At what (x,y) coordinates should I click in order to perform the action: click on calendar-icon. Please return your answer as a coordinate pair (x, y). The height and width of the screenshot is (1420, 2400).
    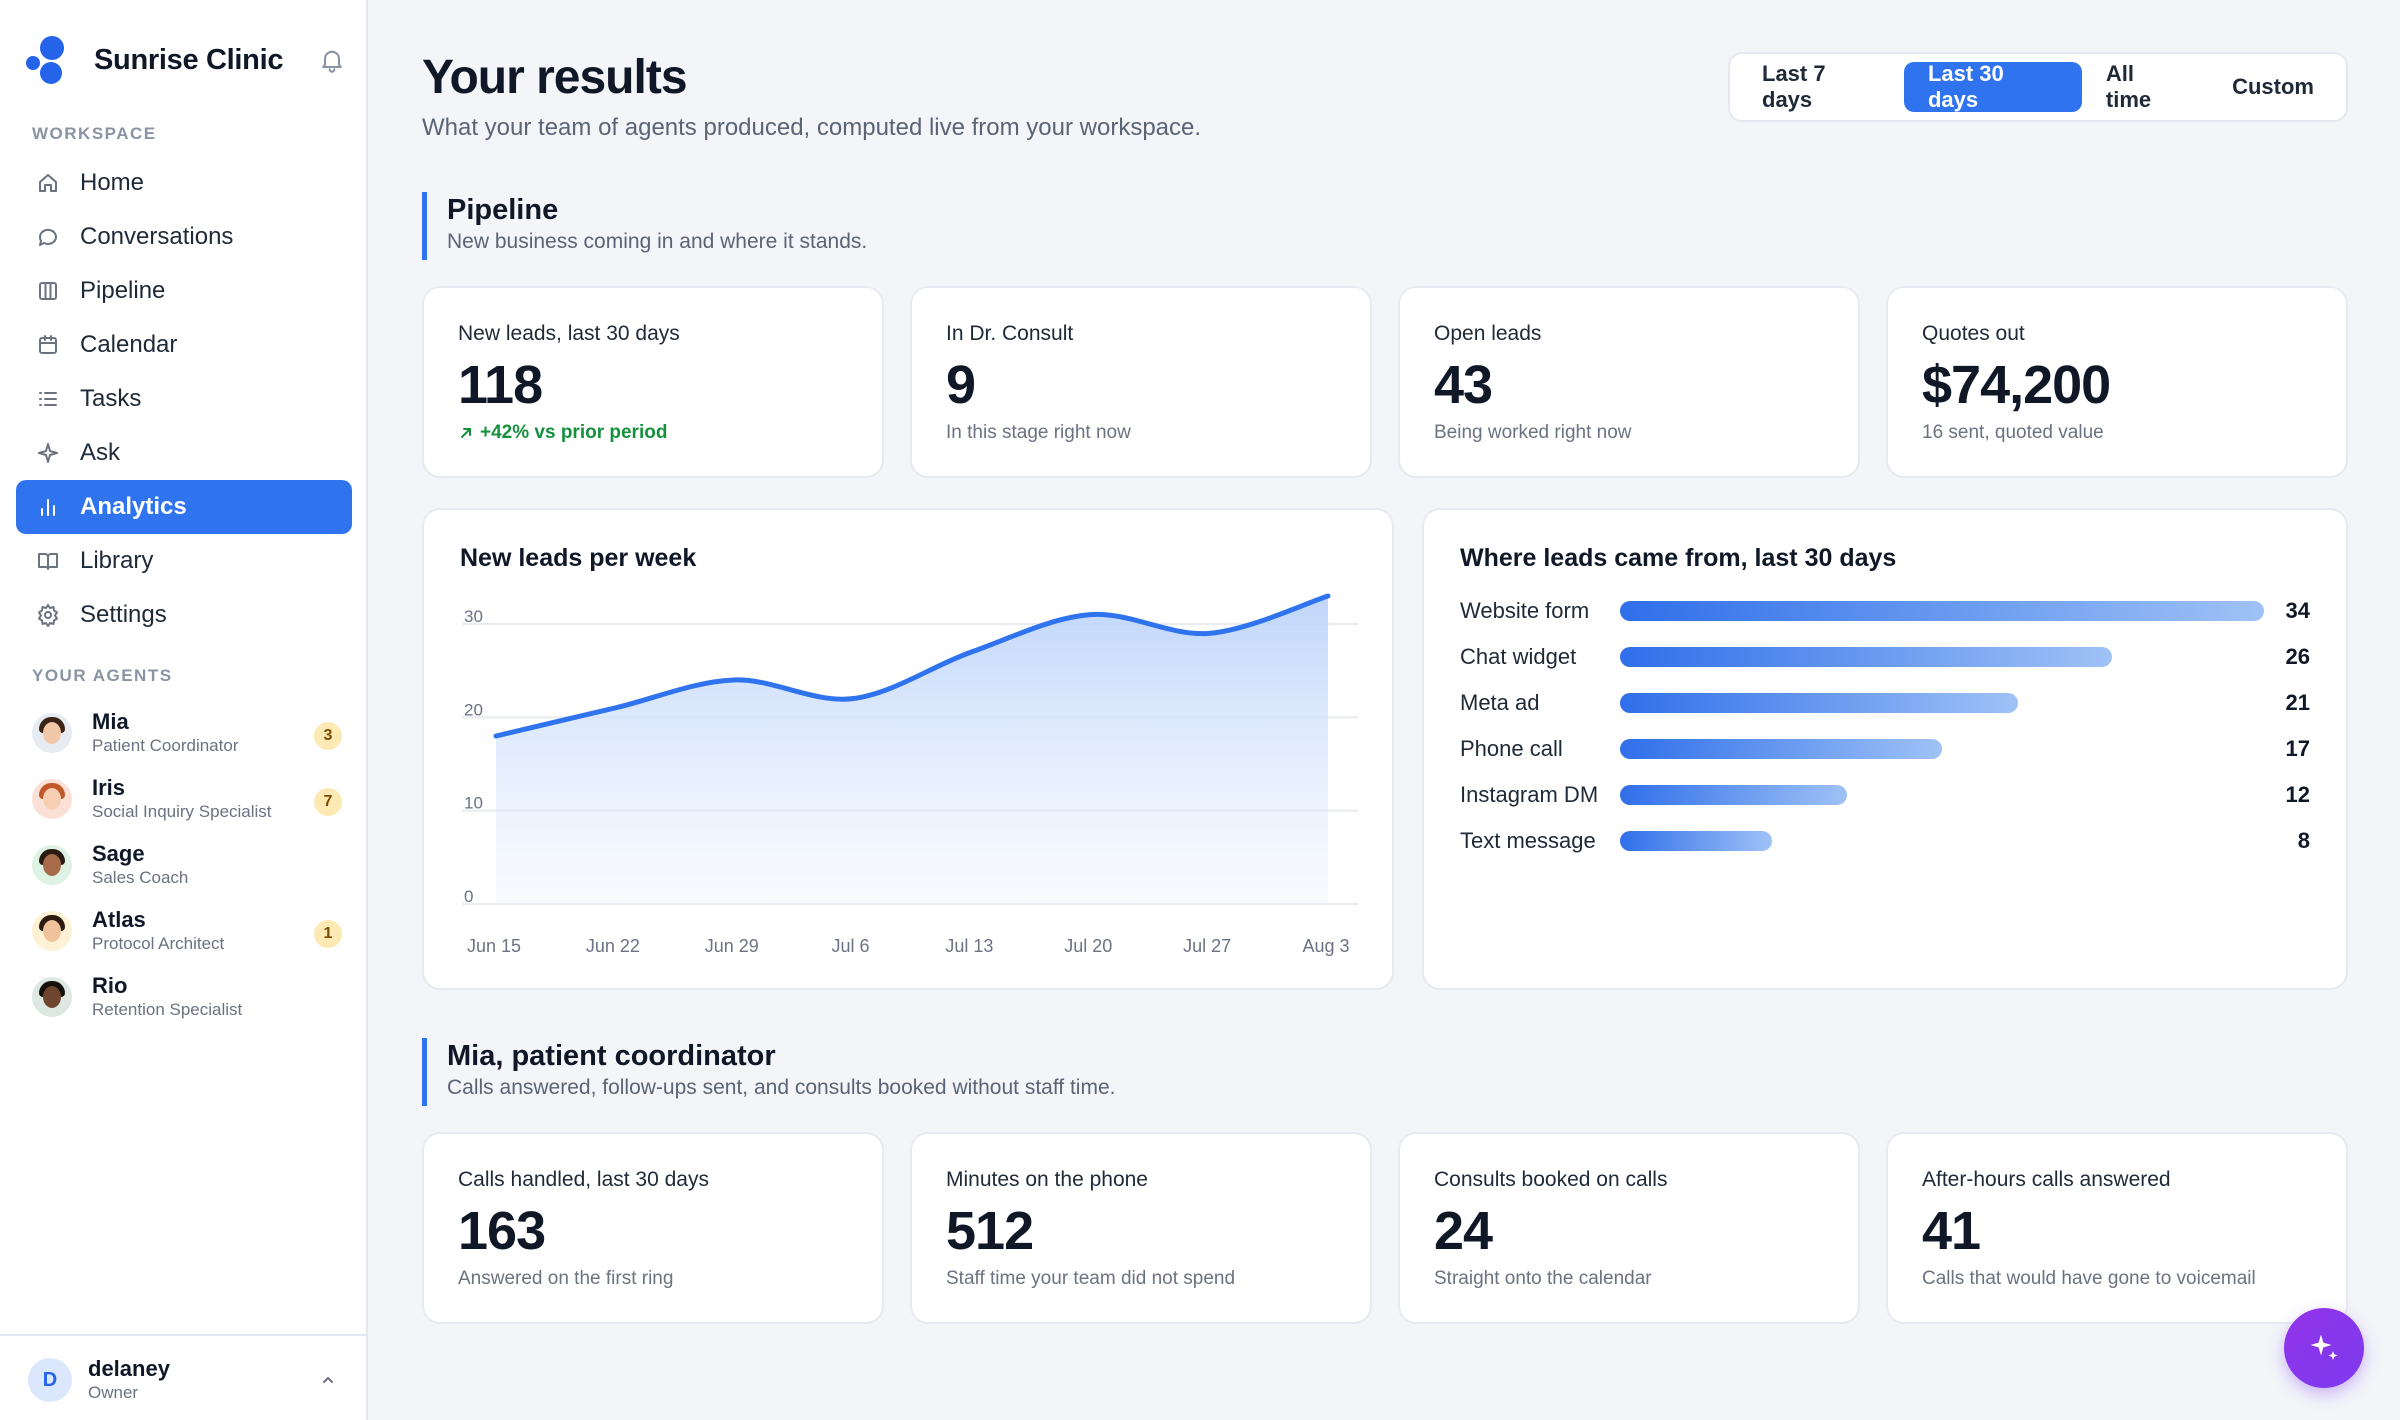
    Looking at the image, I should click on (48, 344).